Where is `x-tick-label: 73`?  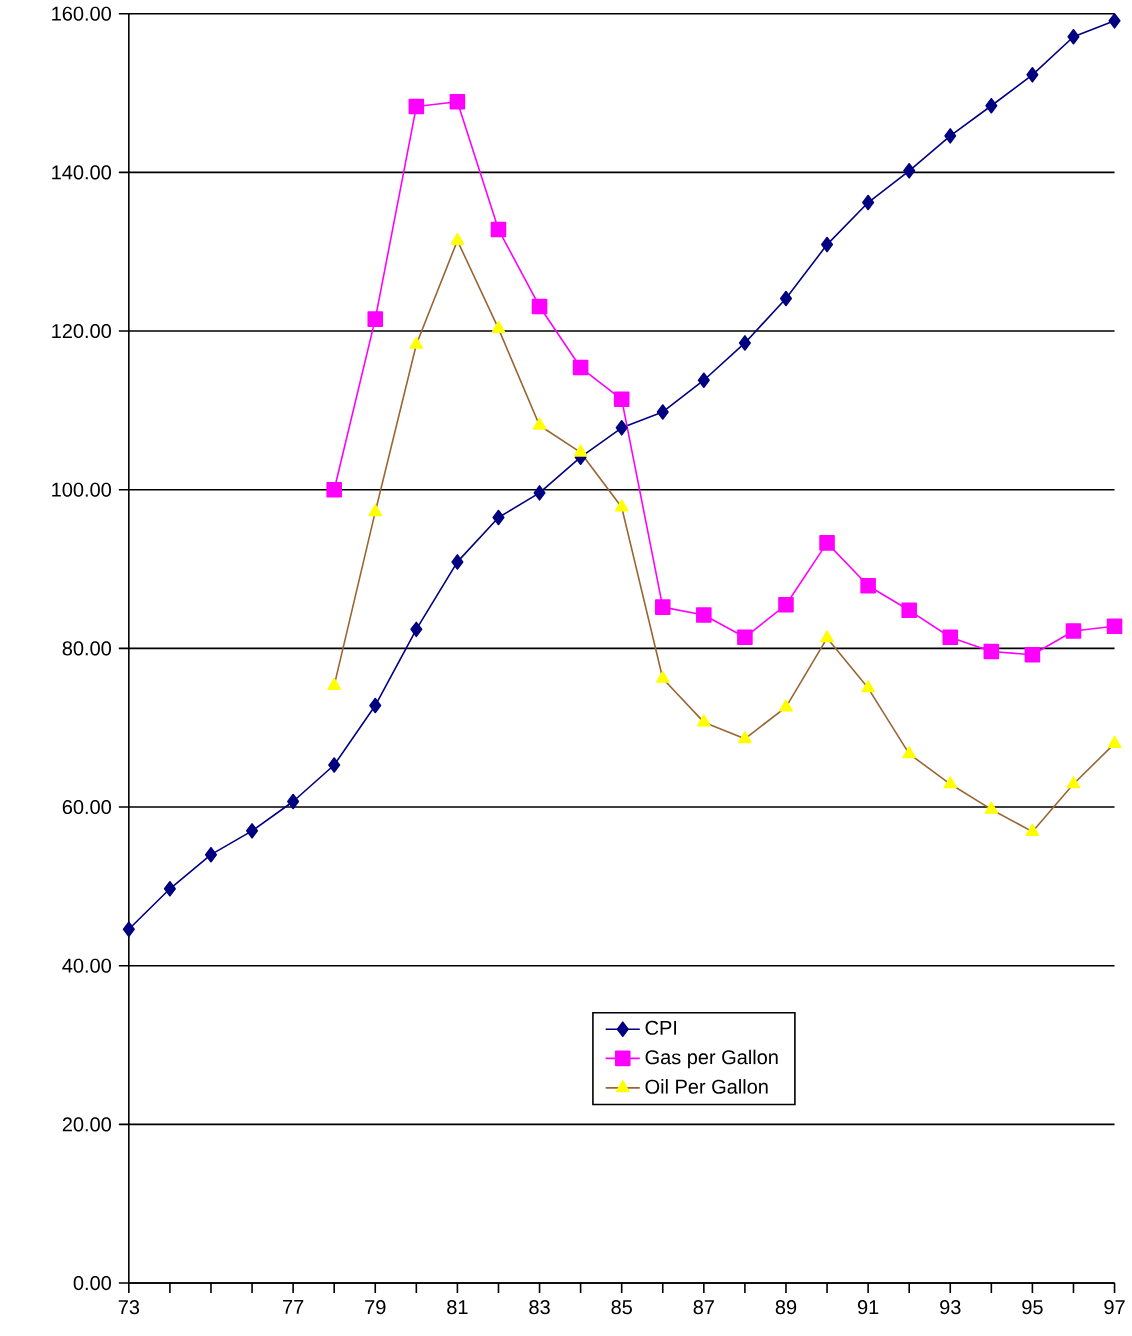
x-tick-label: 73 is located at coordinates (128, 1307).